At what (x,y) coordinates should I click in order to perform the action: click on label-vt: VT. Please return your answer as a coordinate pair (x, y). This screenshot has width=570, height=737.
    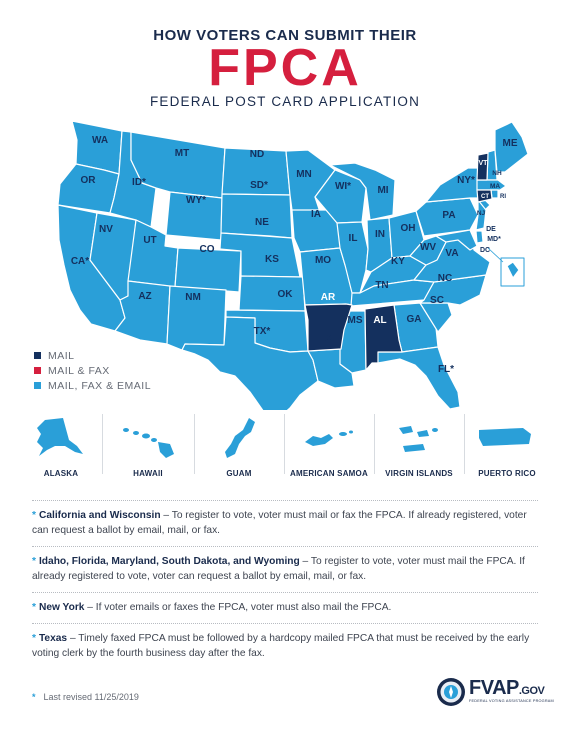
    Looking at the image, I should click on (484, 163).